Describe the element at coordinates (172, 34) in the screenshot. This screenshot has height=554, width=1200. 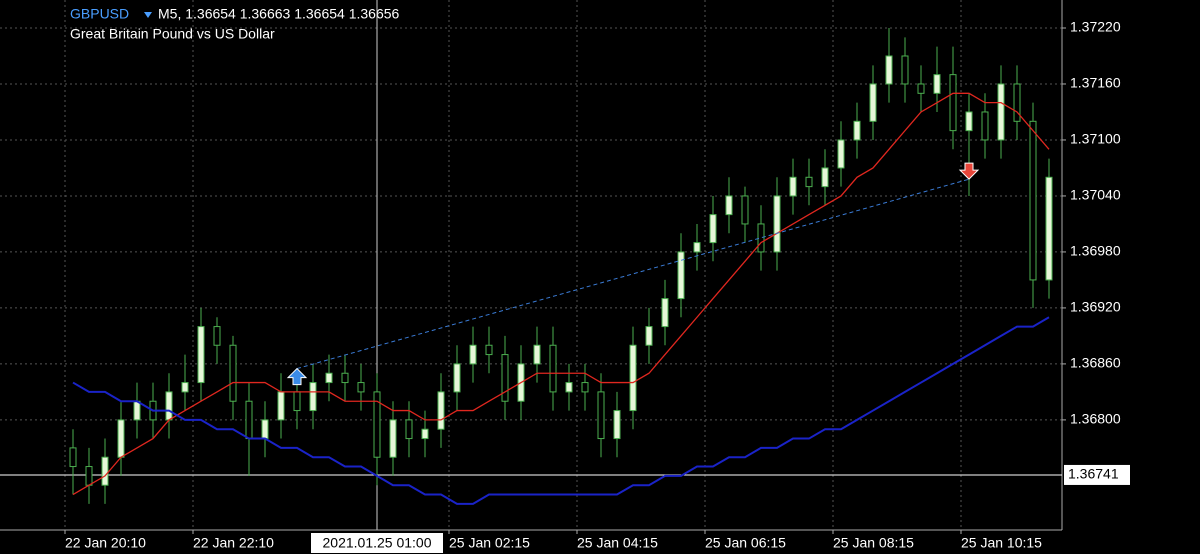
I see `chart-title: Great Britain Pound vs US Dollar` at that location.